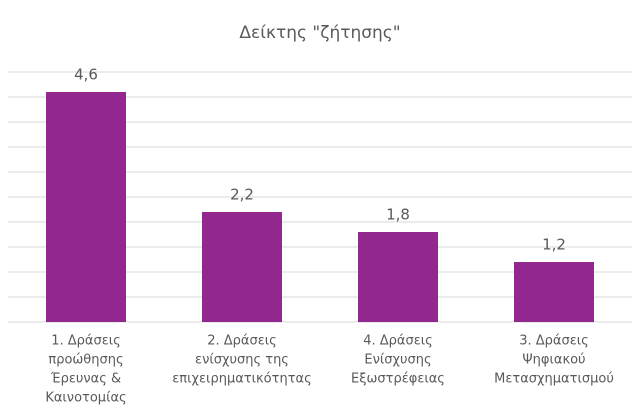 This screenshot has height=417, width=640. What do you see at coordinates (398, 341) in the screenshot?
I see `x-tick-label: 4. Δράσεις` at bounding box center [398, 341].